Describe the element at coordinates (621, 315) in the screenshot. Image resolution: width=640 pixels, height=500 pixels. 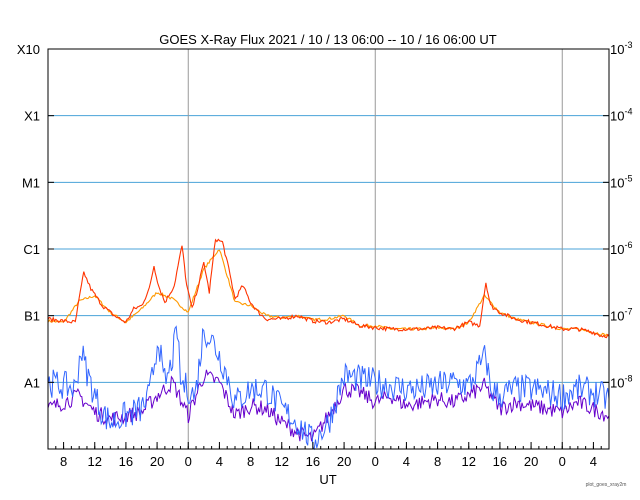
I see `y-tick-label-right: 10⁻⁷` at that location.